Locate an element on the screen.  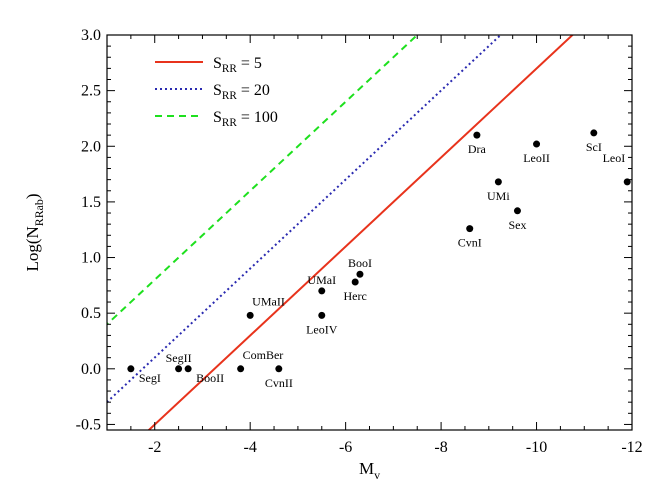
y-tick-label: 2.0 is located at coordinates (91, 146).